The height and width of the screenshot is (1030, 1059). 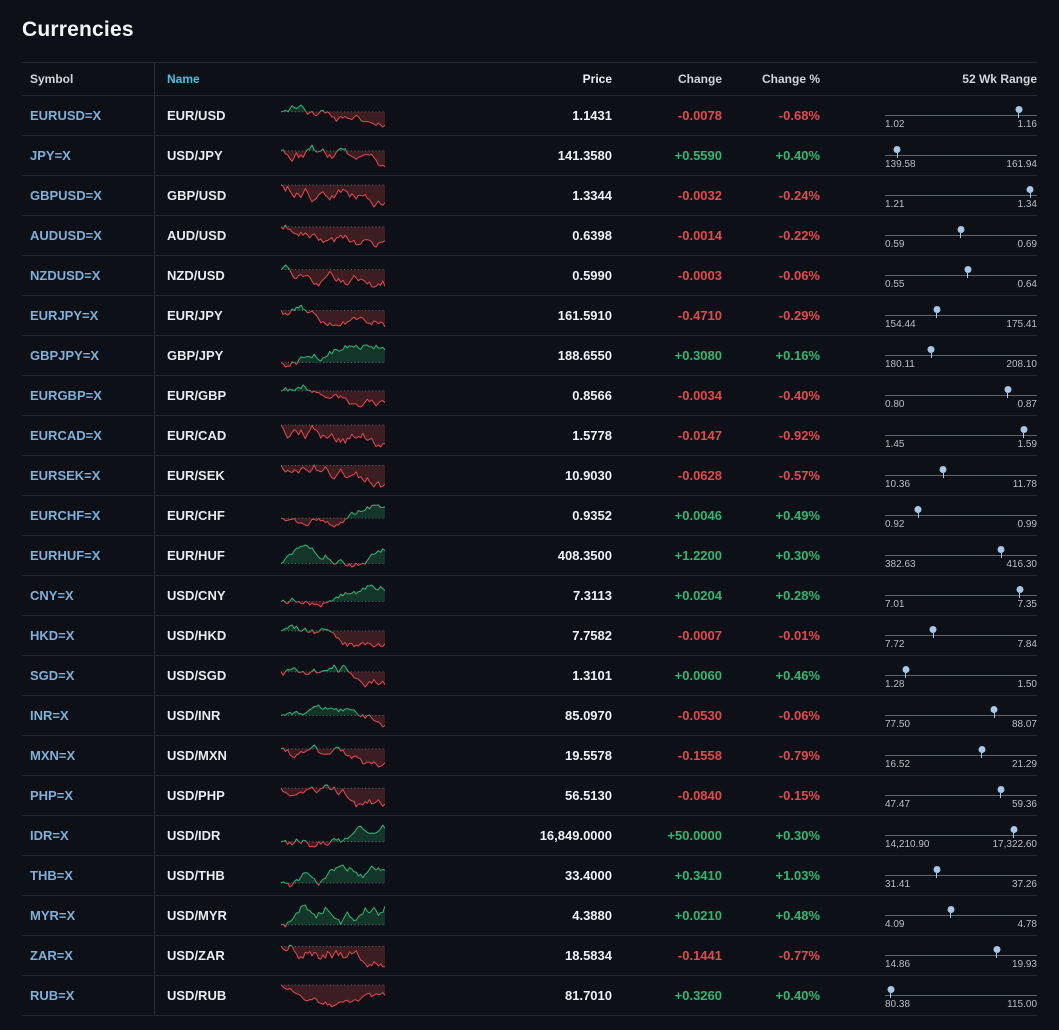 I want to click on symbol-link: IDR=X, so click(x=49, y=835).